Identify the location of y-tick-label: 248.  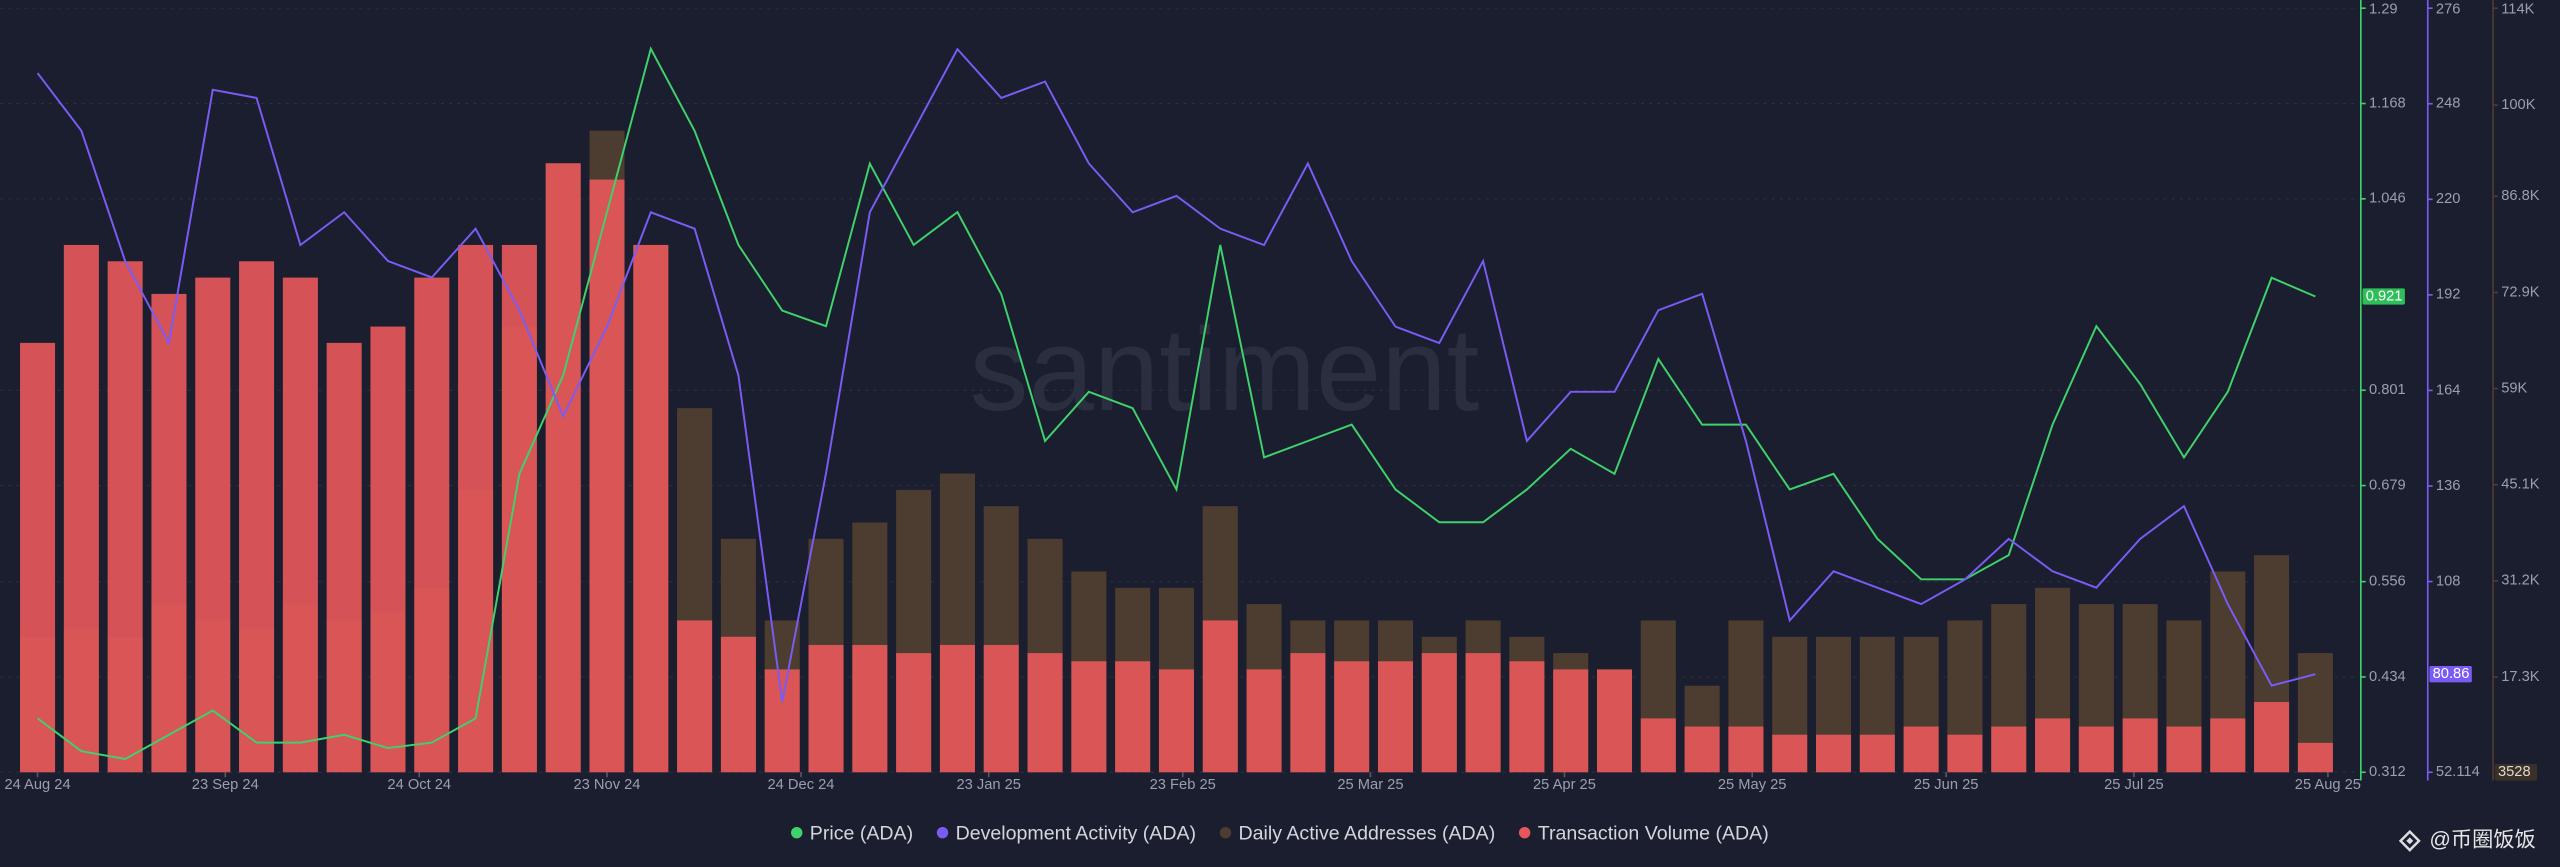
(2448, 104).